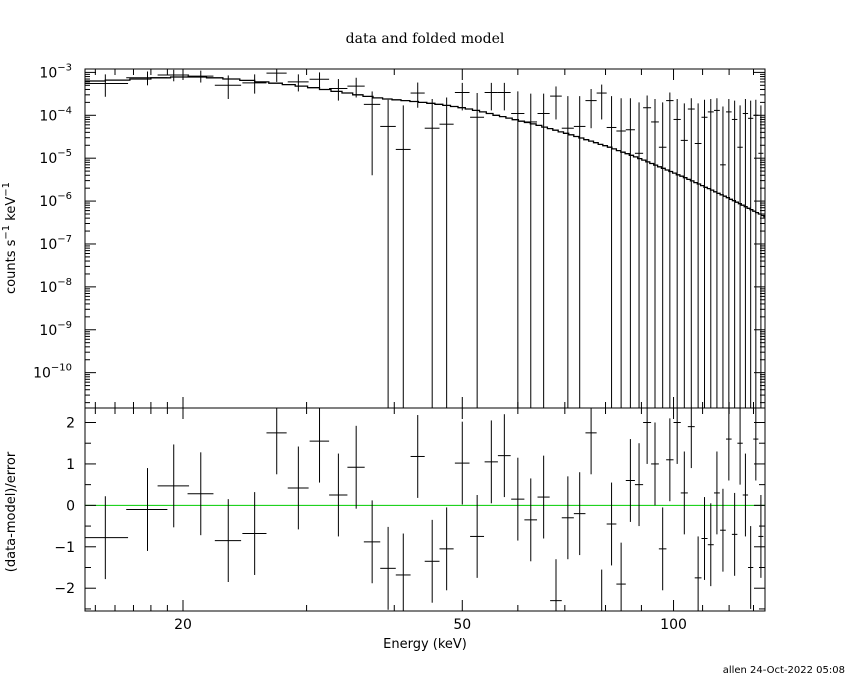 Image resolution: width=850 pixels, height=680 pixels. Describe the element at coordinates (673, 625) in the screenshot. I see `x-tick-label: 100` at that location.